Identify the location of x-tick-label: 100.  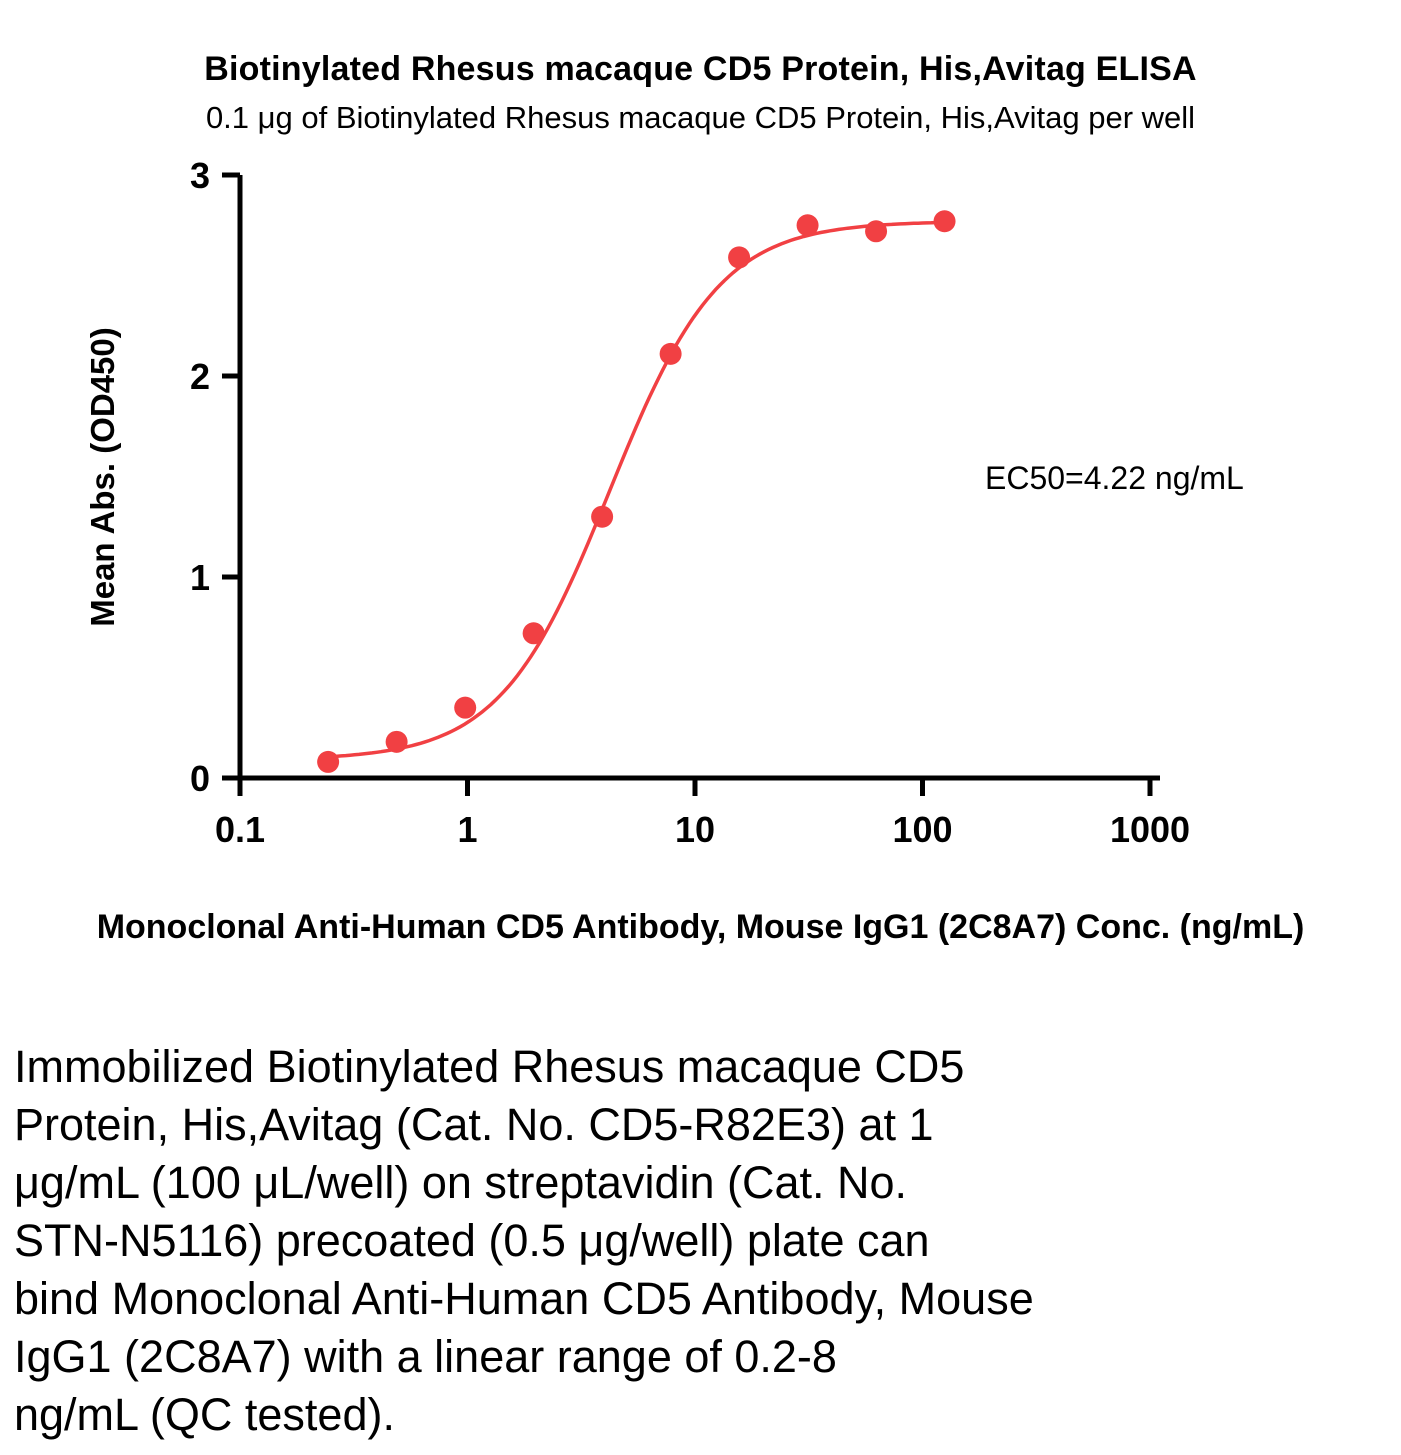
(922, 829).